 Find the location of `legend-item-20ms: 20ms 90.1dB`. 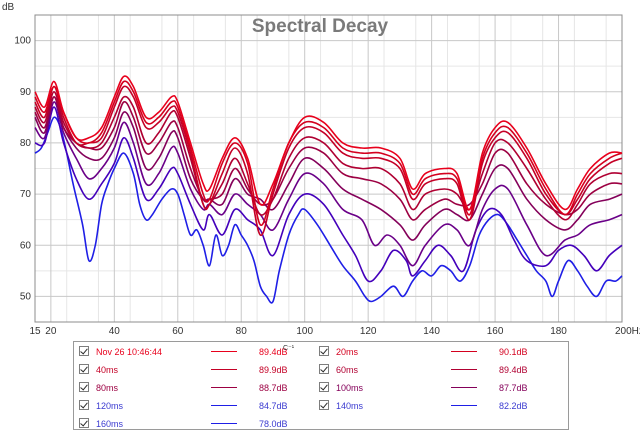

legend-item-20ms: 20ms 90.1dB is located at coordinates (437, 352).